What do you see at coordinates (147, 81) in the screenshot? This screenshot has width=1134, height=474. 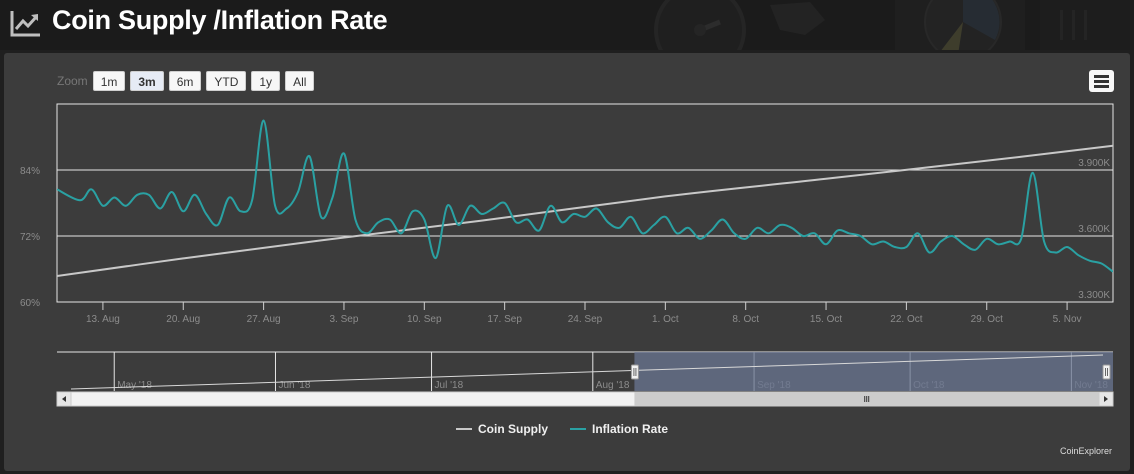 I see `zoom-3m-button: 3m` at bounding box center [147, 81].